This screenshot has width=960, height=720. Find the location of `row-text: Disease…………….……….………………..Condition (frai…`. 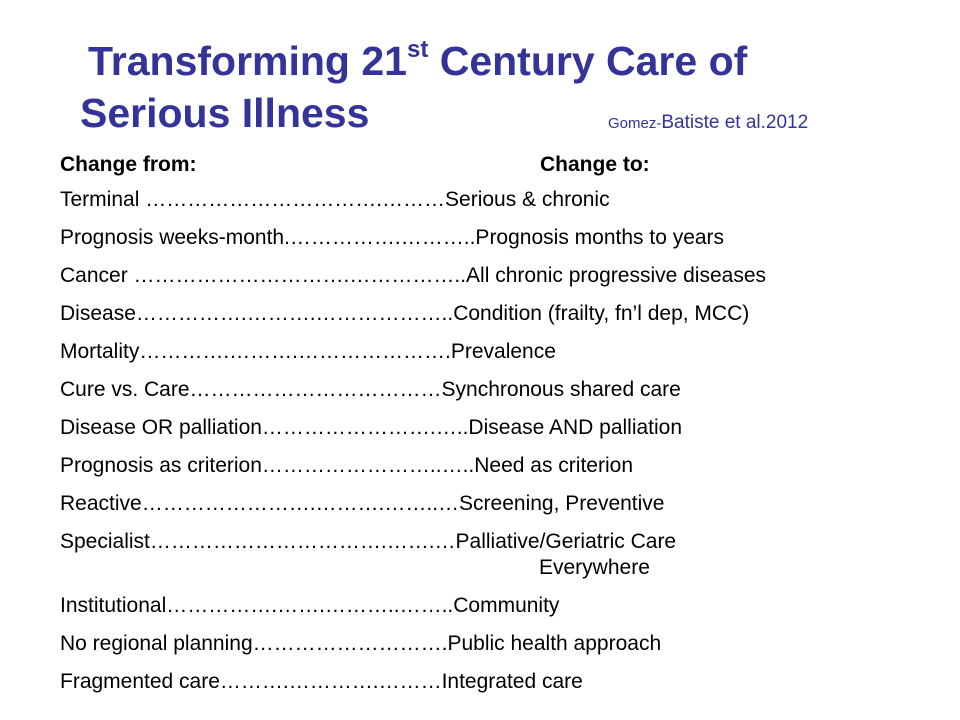

row-text: Disease…………….……….………………..Condition (frai… is located at coordinates (405, 313).